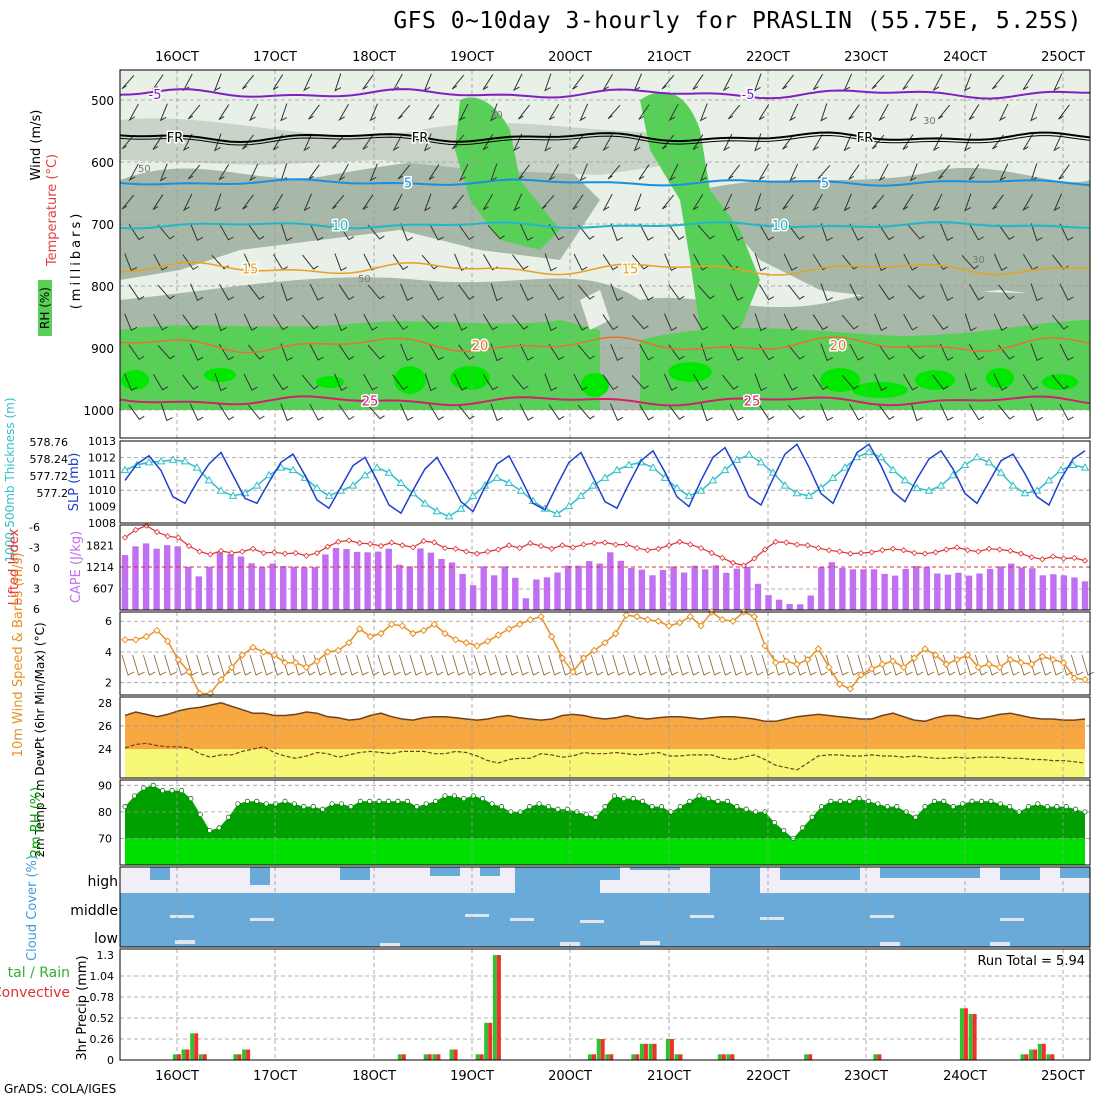  Describe the element at coordinates (49, 442) in the screenshot. I see `thickness-tick-label: 578.76` at that location.